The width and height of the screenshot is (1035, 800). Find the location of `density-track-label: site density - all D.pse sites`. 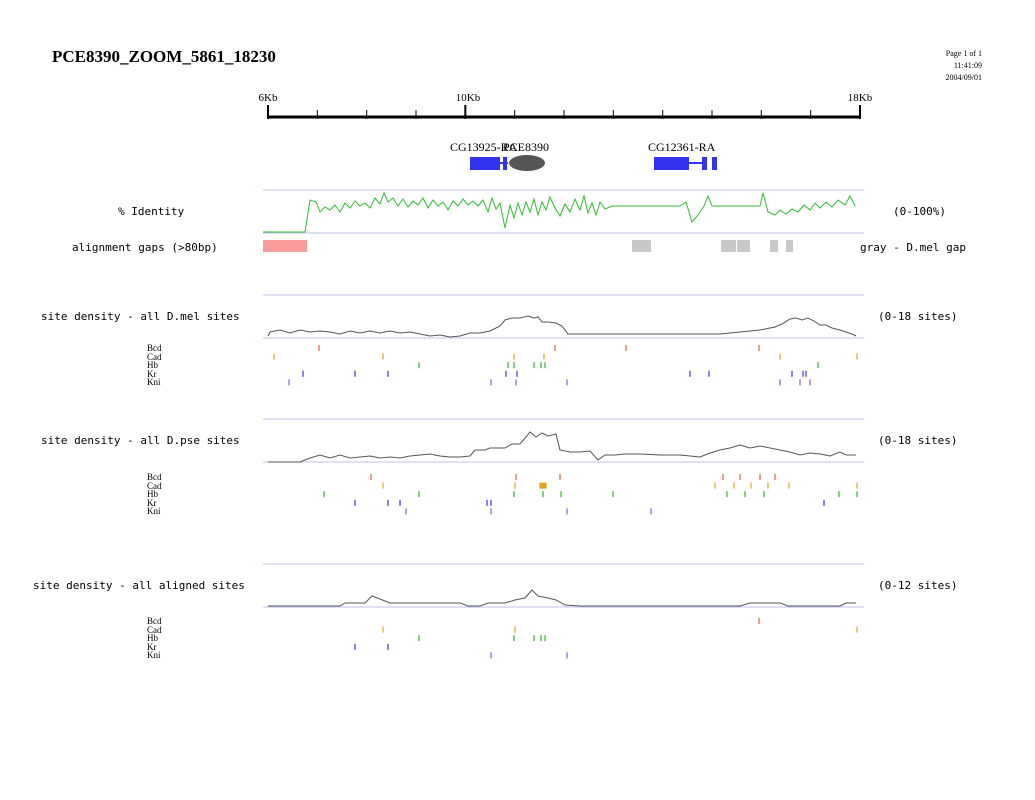

density-track-label: site density - all D.pse sites is located at coordinates (140, 440).